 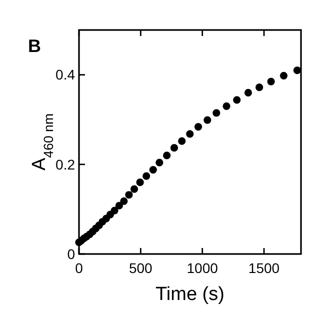 I want to click on x-tick-label: 500, so click(x=140, y=268).